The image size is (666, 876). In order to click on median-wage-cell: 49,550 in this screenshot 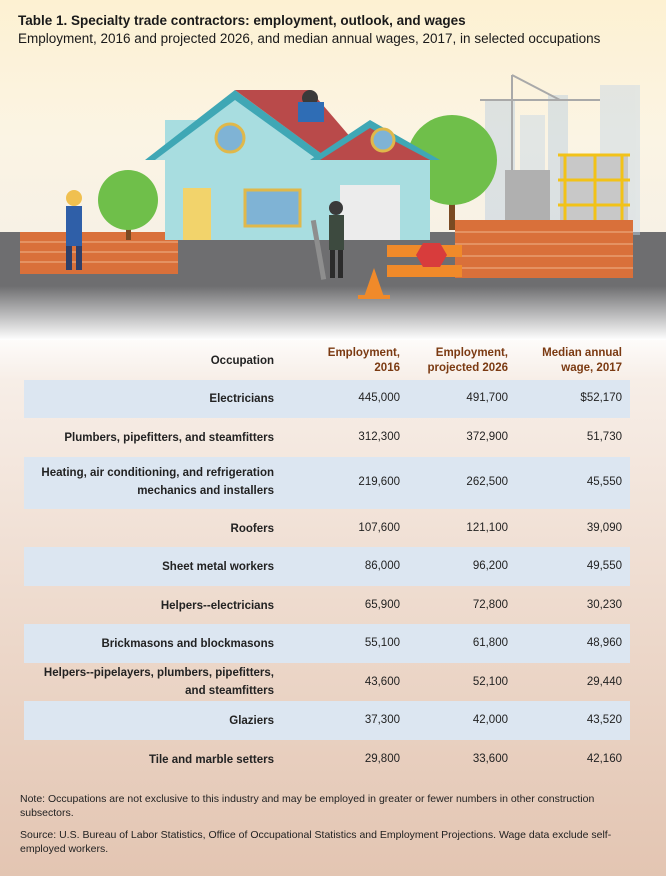, I will do `click(604, 566)`.